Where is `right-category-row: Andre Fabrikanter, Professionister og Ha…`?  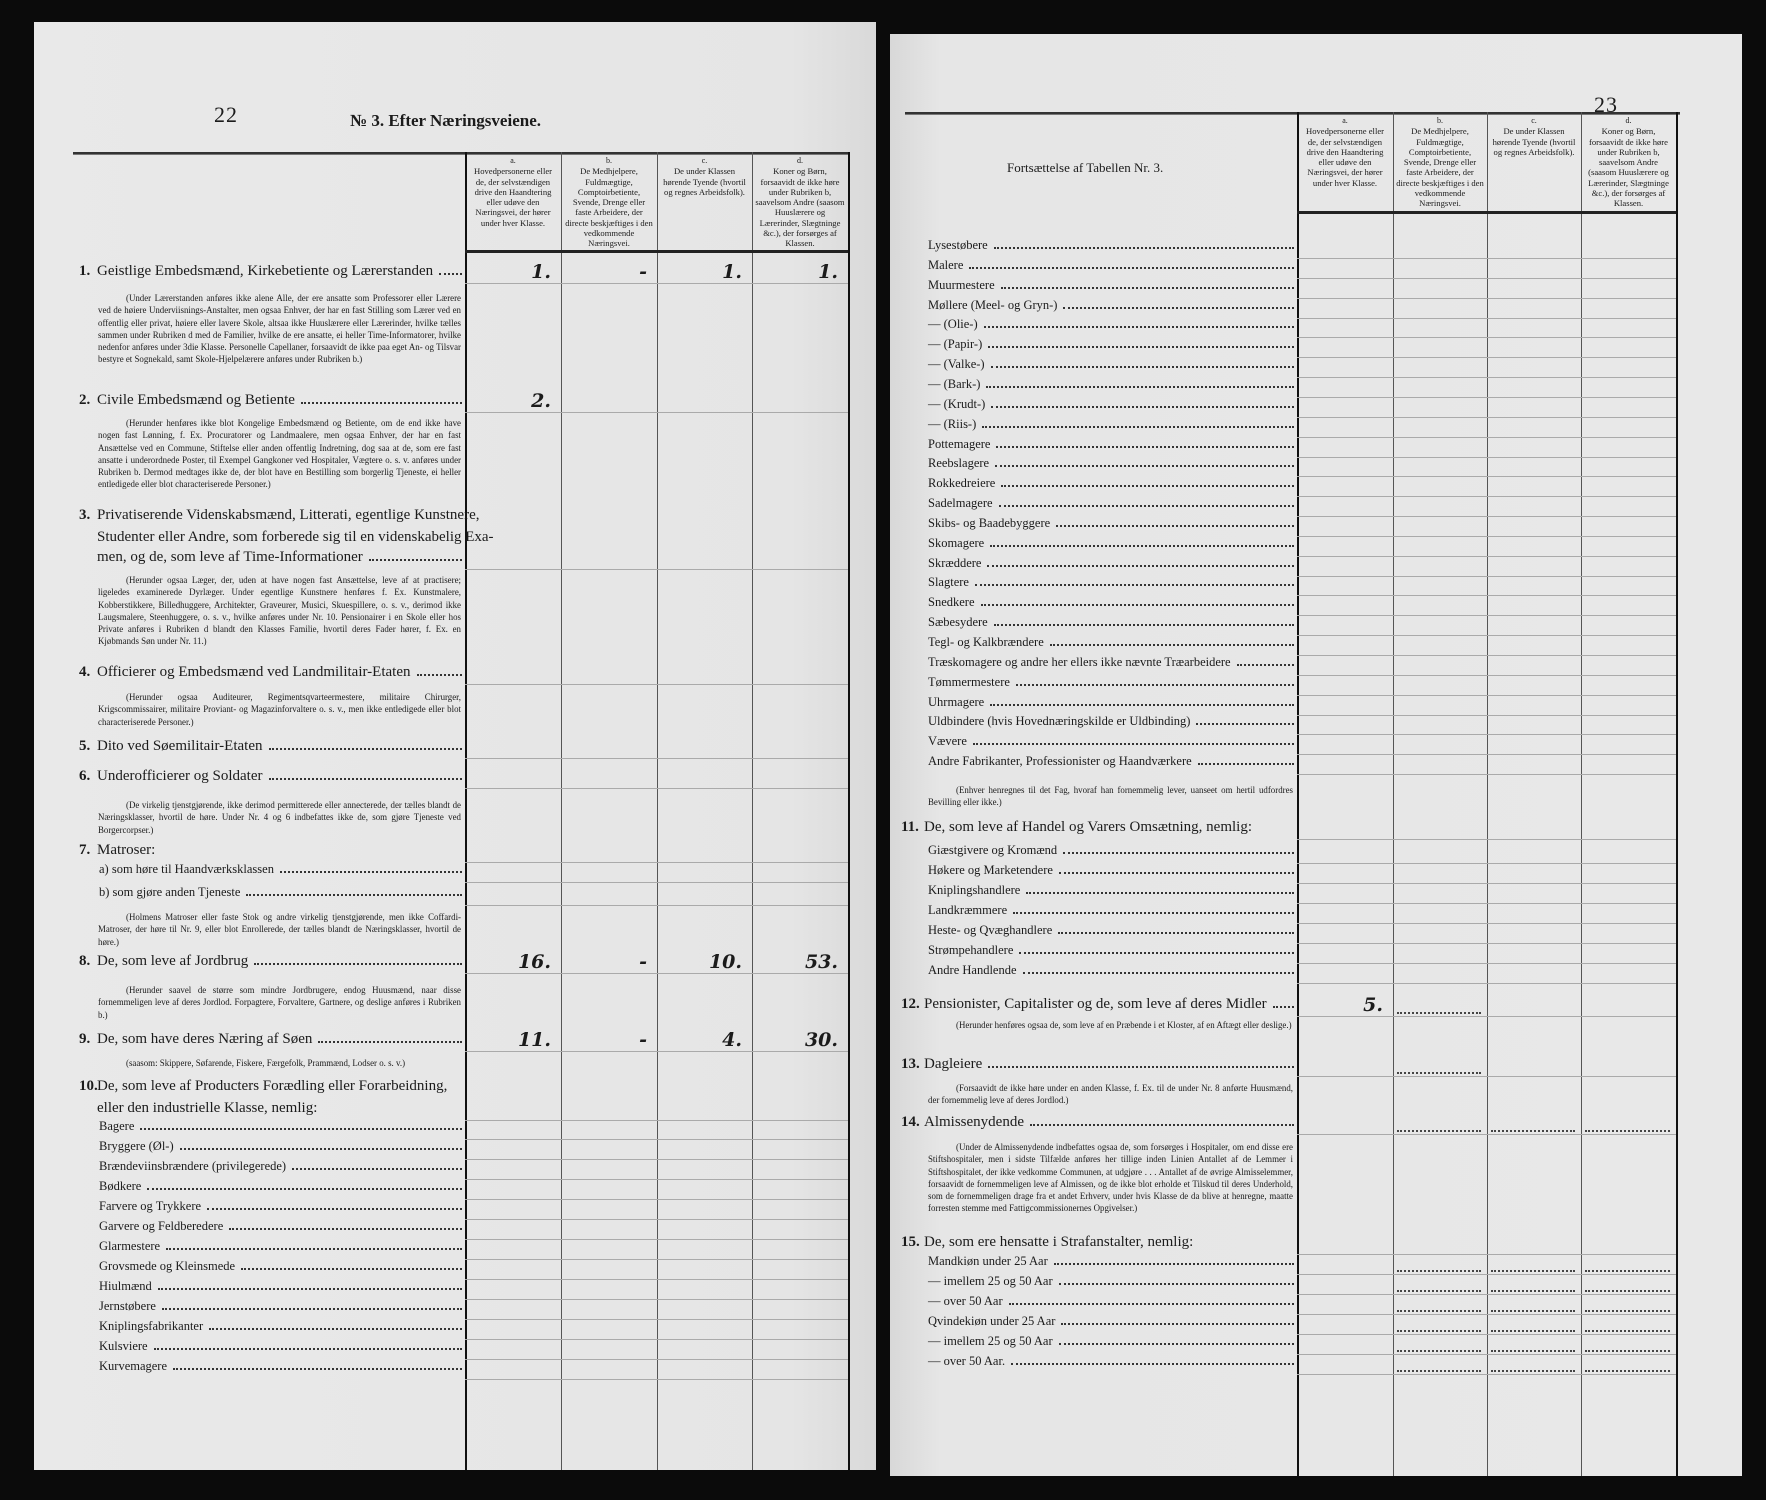
right-category-row: Andre Fabrikanter, Professionister og Ha… is located at coordinates (1111, 764).